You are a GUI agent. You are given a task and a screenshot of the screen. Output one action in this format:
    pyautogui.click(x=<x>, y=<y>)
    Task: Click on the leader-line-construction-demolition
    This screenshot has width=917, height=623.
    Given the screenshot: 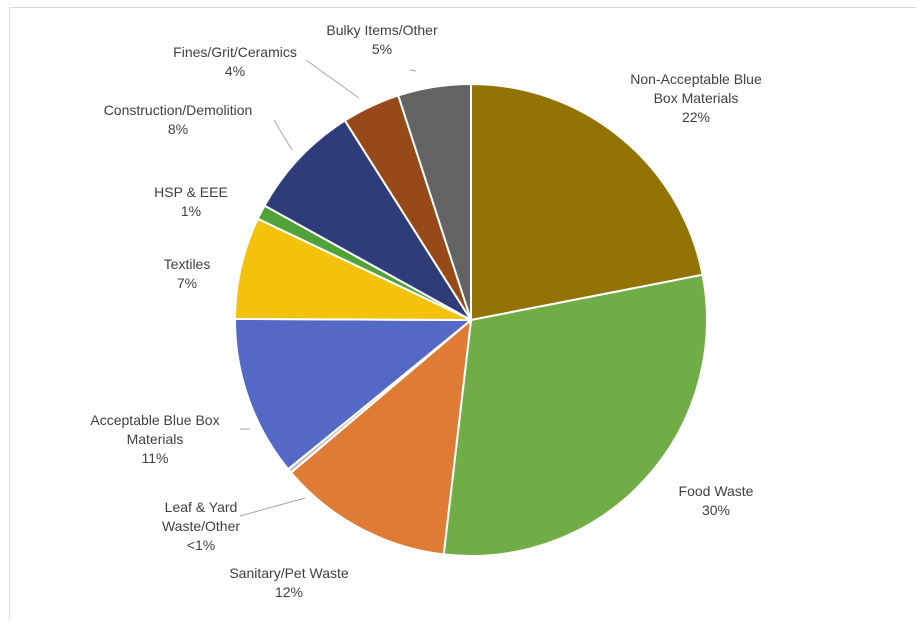 What is the action you would take?
    pyautogui.click(x=283, y=135)
    